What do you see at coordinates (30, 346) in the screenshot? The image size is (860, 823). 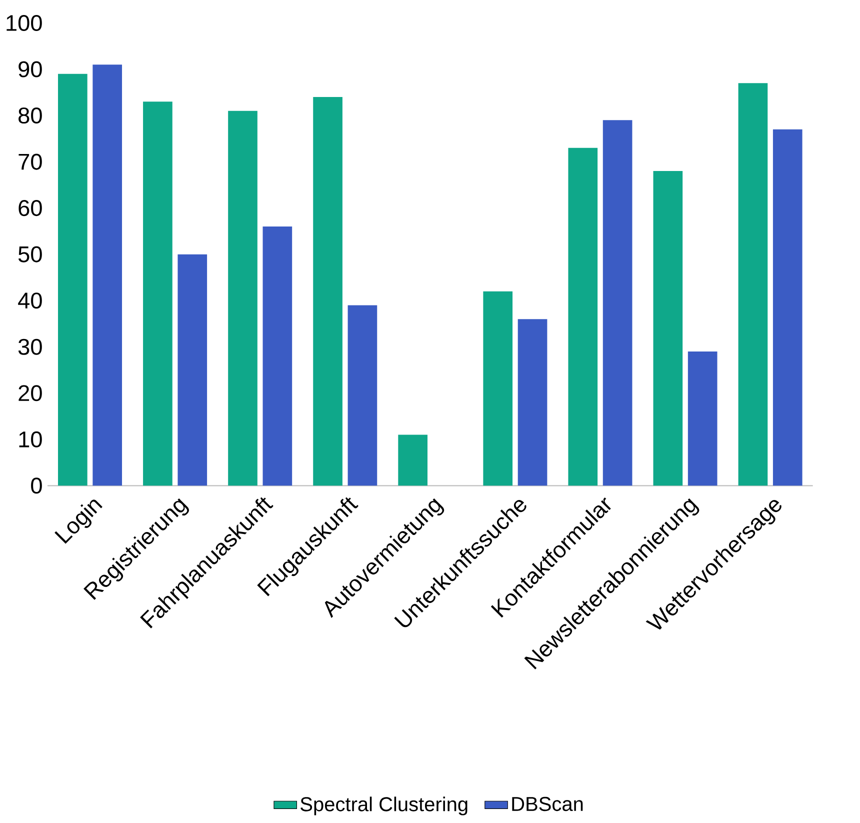 I see `y-tick-label: 30` at bounding box center [30, 346].